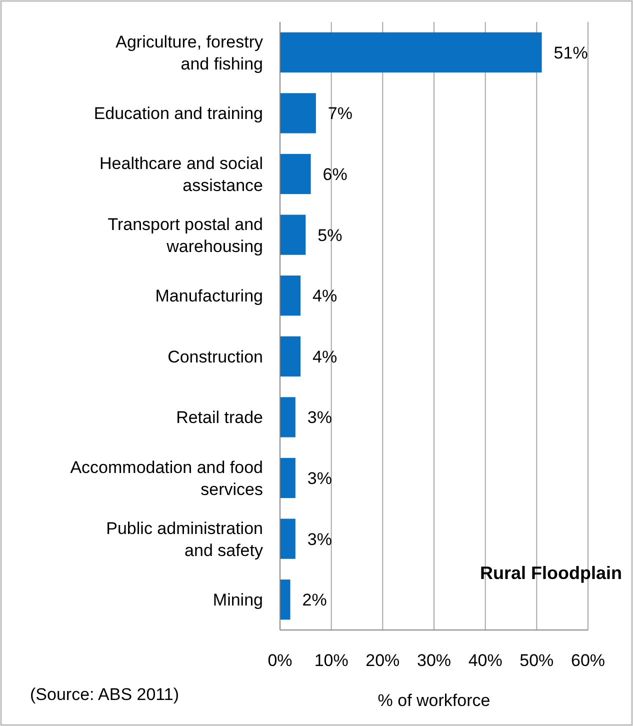 The width and height of the screenshot is (633, 726). Describe the element at coordinates (434, 660) in the screenshot. I see `x-tick-label: 30%` at that location.